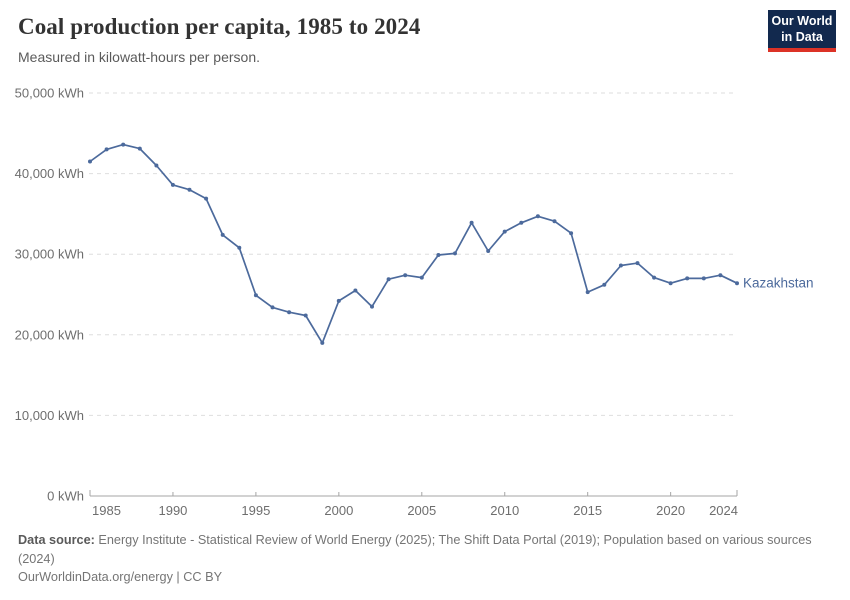 The image size is (850, 600). What do you see at coordinates (637, 263) in the screenshot?
I see `data-point-2018` at bounding box center [637, 263].